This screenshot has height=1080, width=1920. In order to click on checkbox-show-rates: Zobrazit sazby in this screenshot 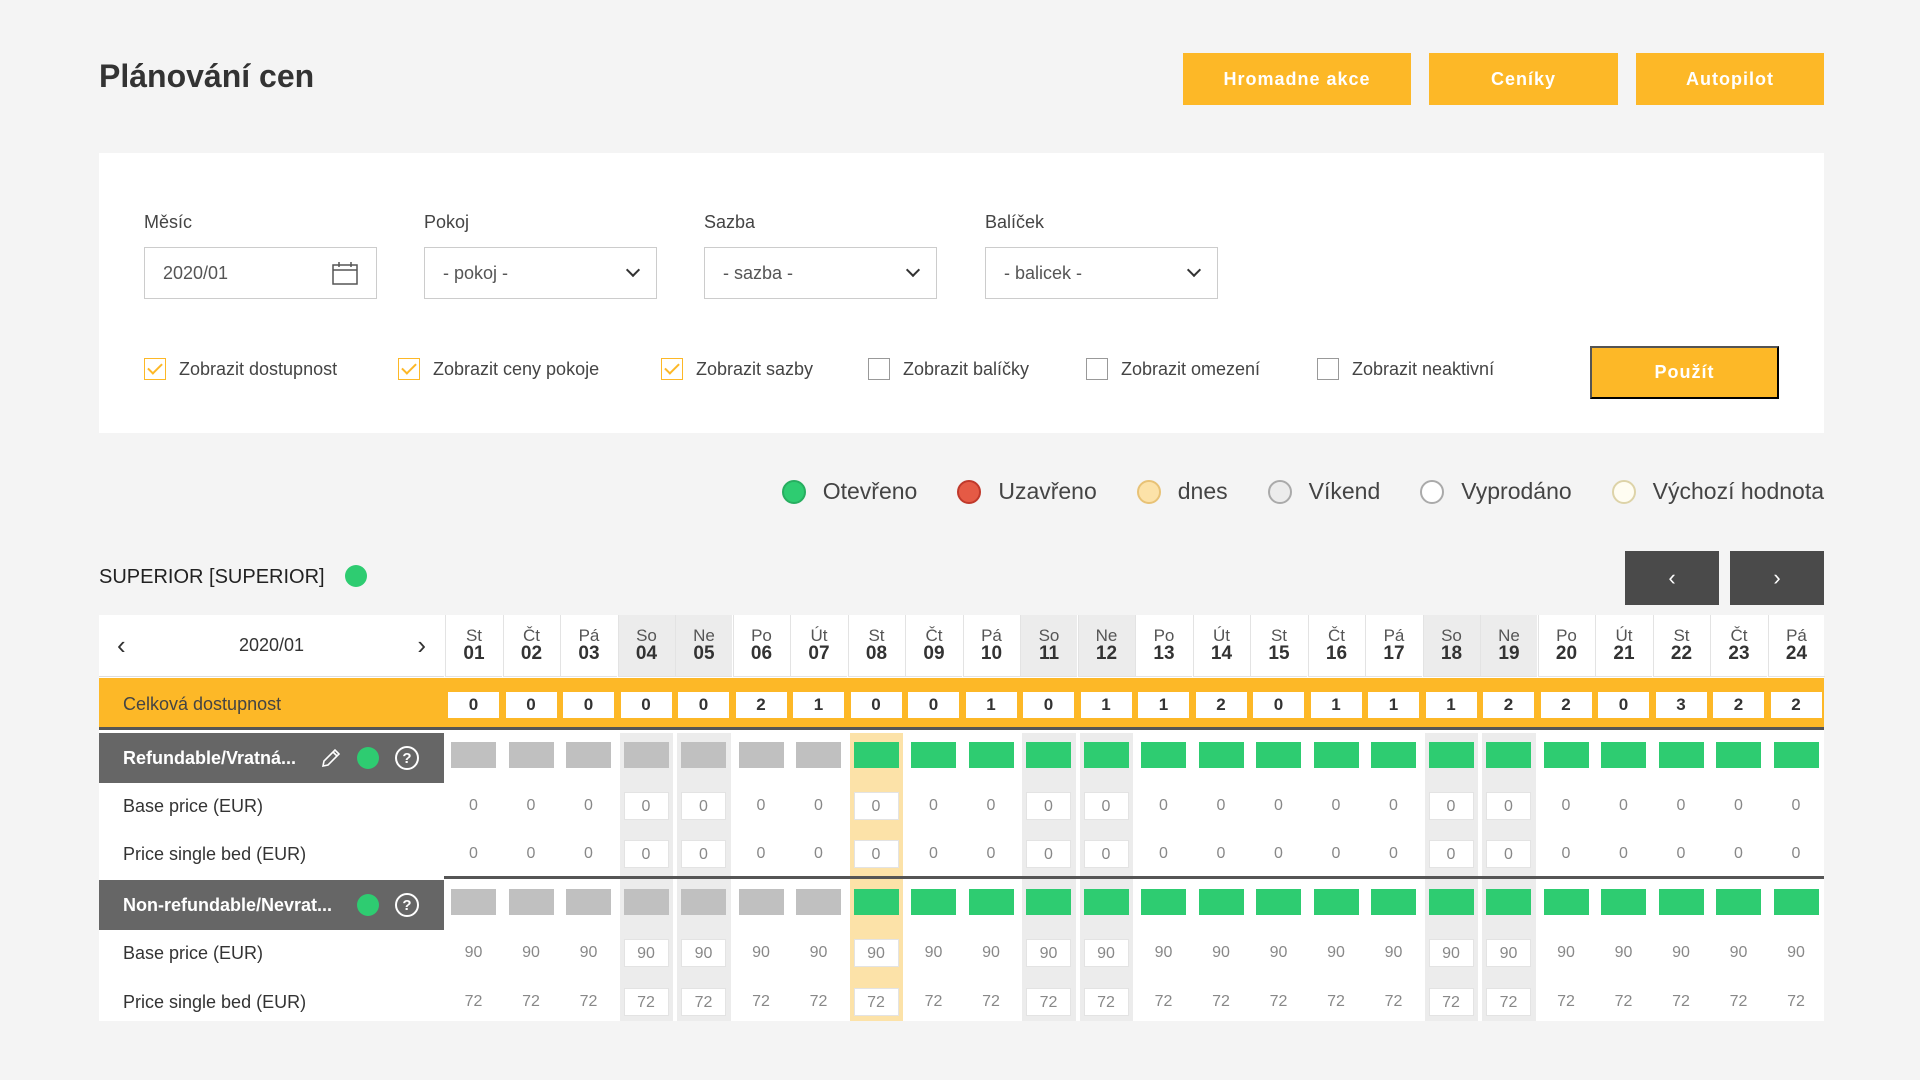, I will do `click(737, 369)`.